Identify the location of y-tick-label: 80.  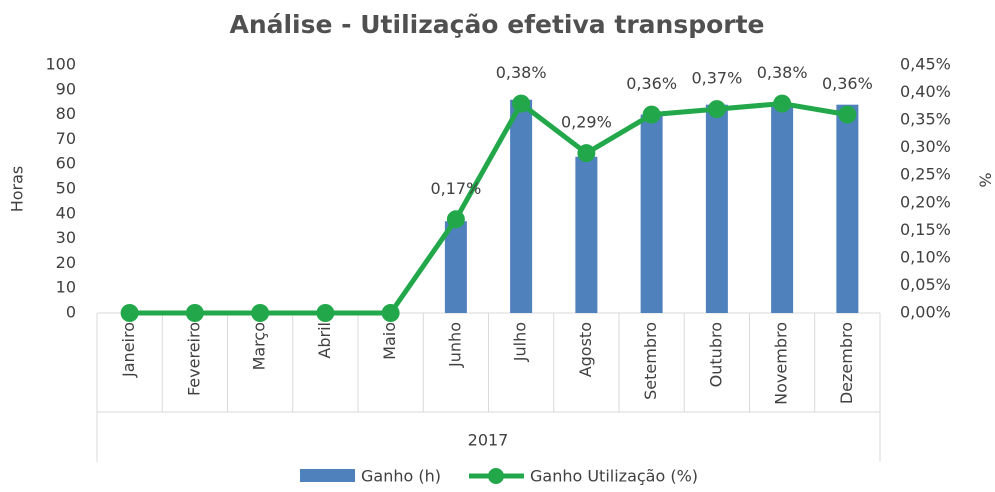
(66, 113).